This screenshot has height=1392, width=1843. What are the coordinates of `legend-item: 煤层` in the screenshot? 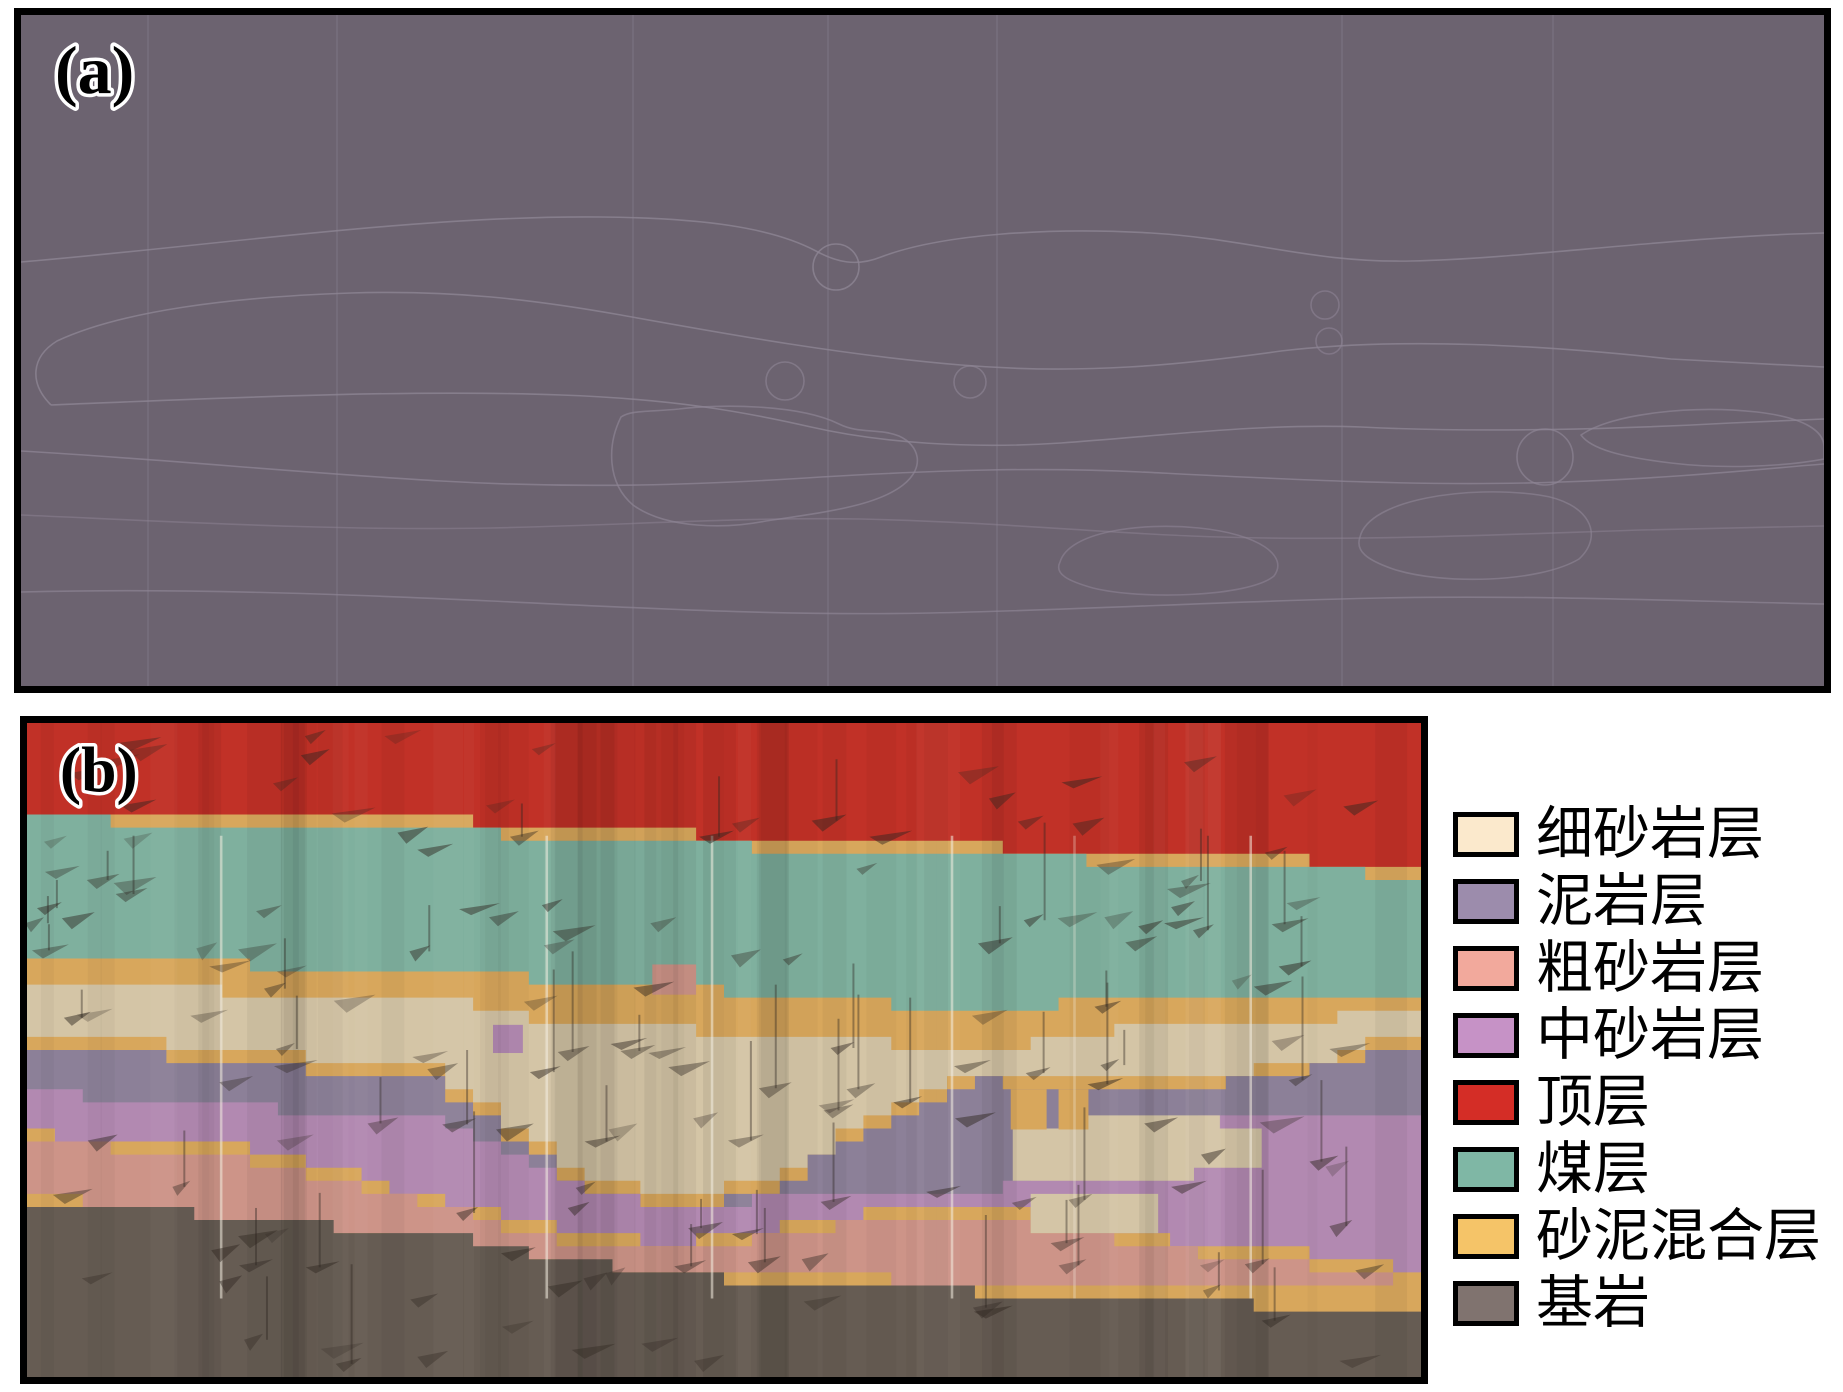 It's located at (1637, 1169).